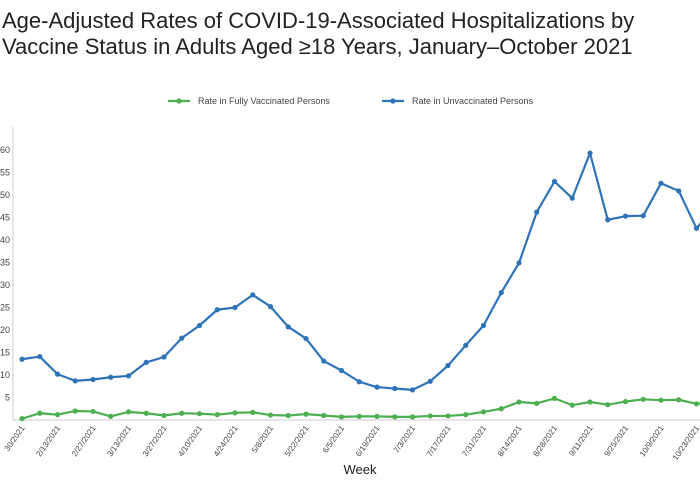 This screenshot has width=700, height=500. What do you see at coordinates (405, 439) in the screenshot?
I see `x-tick-label: 7/3/2021` at bounding box center [405, 439].